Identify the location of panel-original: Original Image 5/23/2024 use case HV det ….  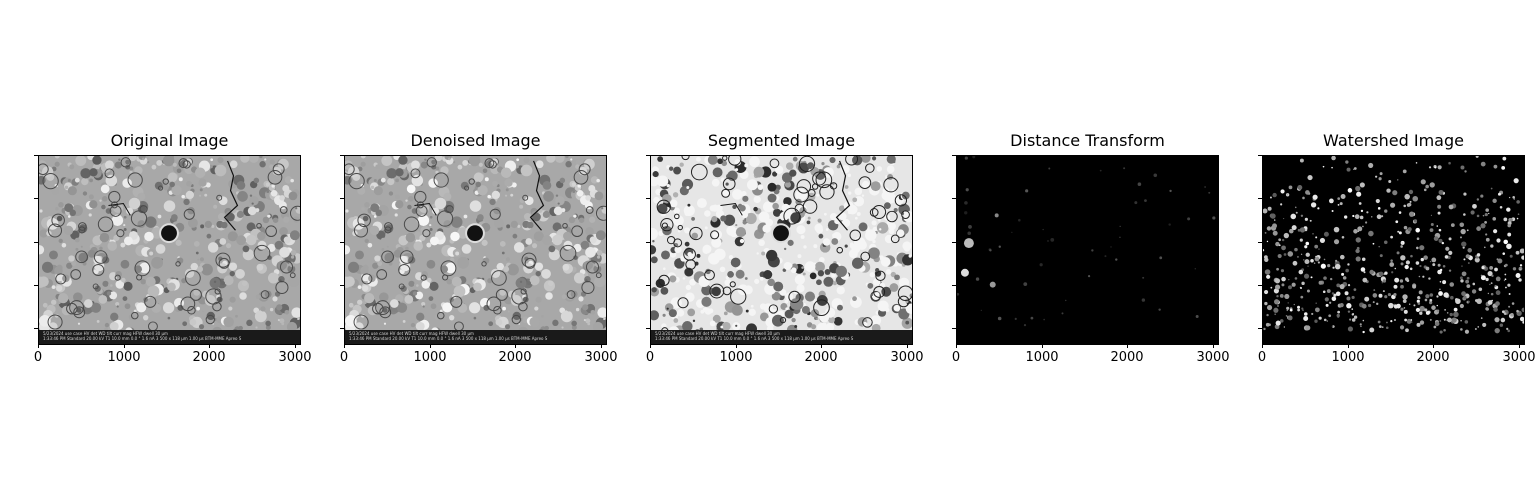
(156, 182).